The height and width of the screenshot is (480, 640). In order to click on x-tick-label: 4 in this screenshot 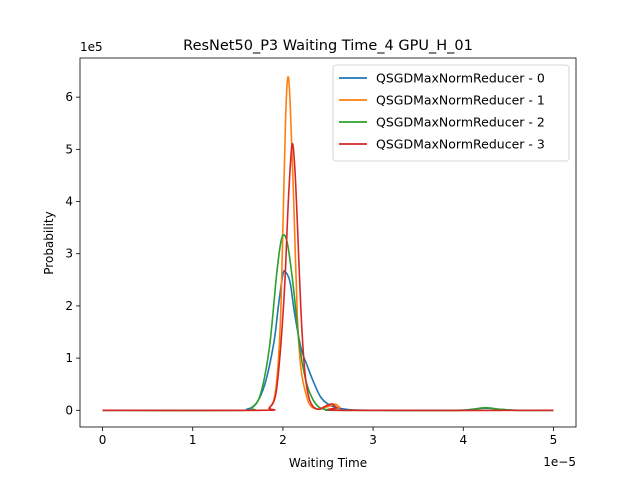, I will do `click(463, 440)`.